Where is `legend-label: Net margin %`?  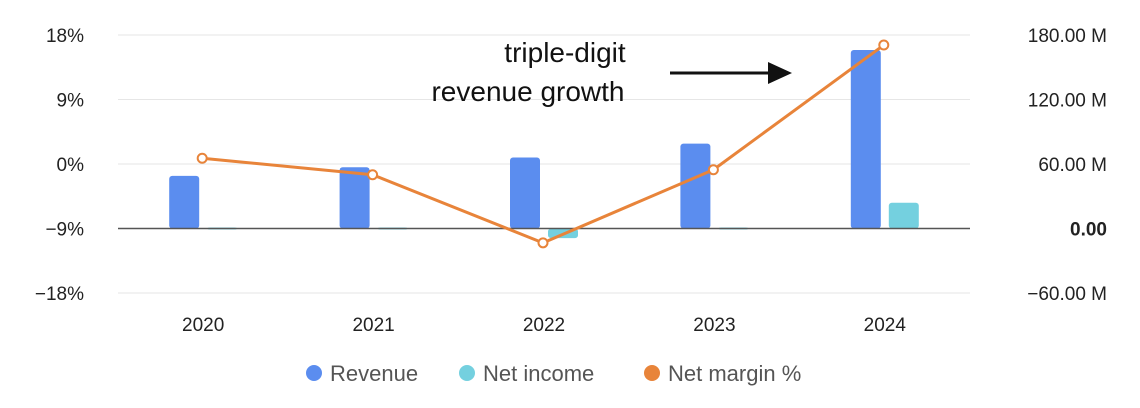
legend-label: Net margin % is located at coordinates (734, 373).